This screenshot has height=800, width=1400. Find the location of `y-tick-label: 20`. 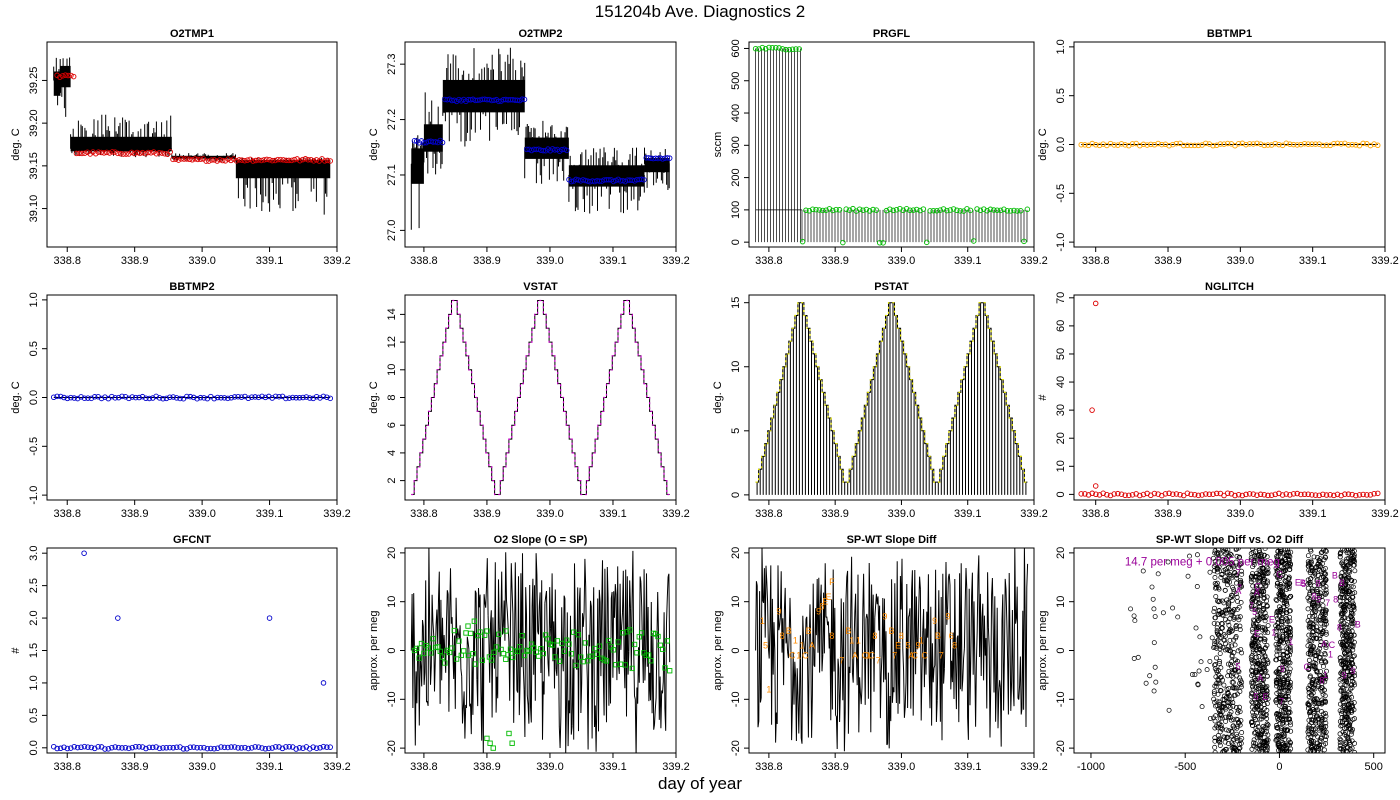

y-tick-label: 20 is located at coordinates (1061, 553).